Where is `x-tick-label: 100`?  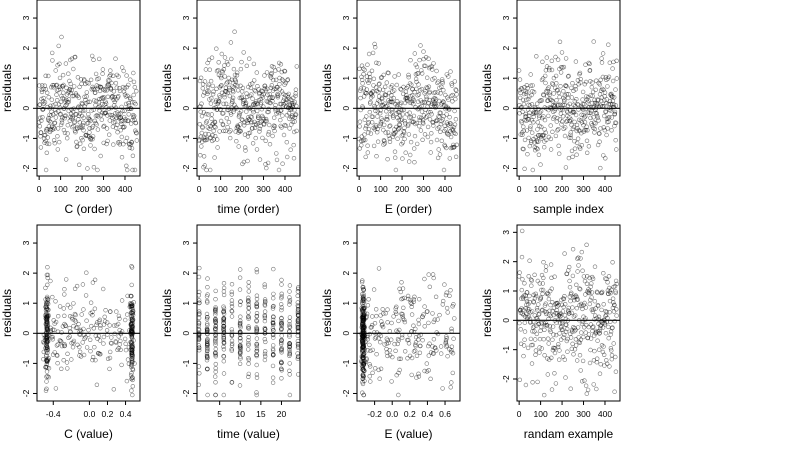
x-tick-label: 100 is located at coordinates (221, 189).